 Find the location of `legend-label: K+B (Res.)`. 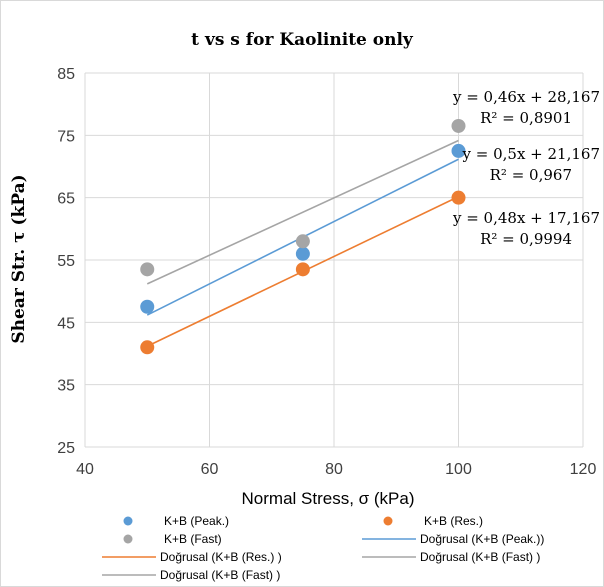

legend-label: K+B (Res.) is located at coordinates (453, 521).